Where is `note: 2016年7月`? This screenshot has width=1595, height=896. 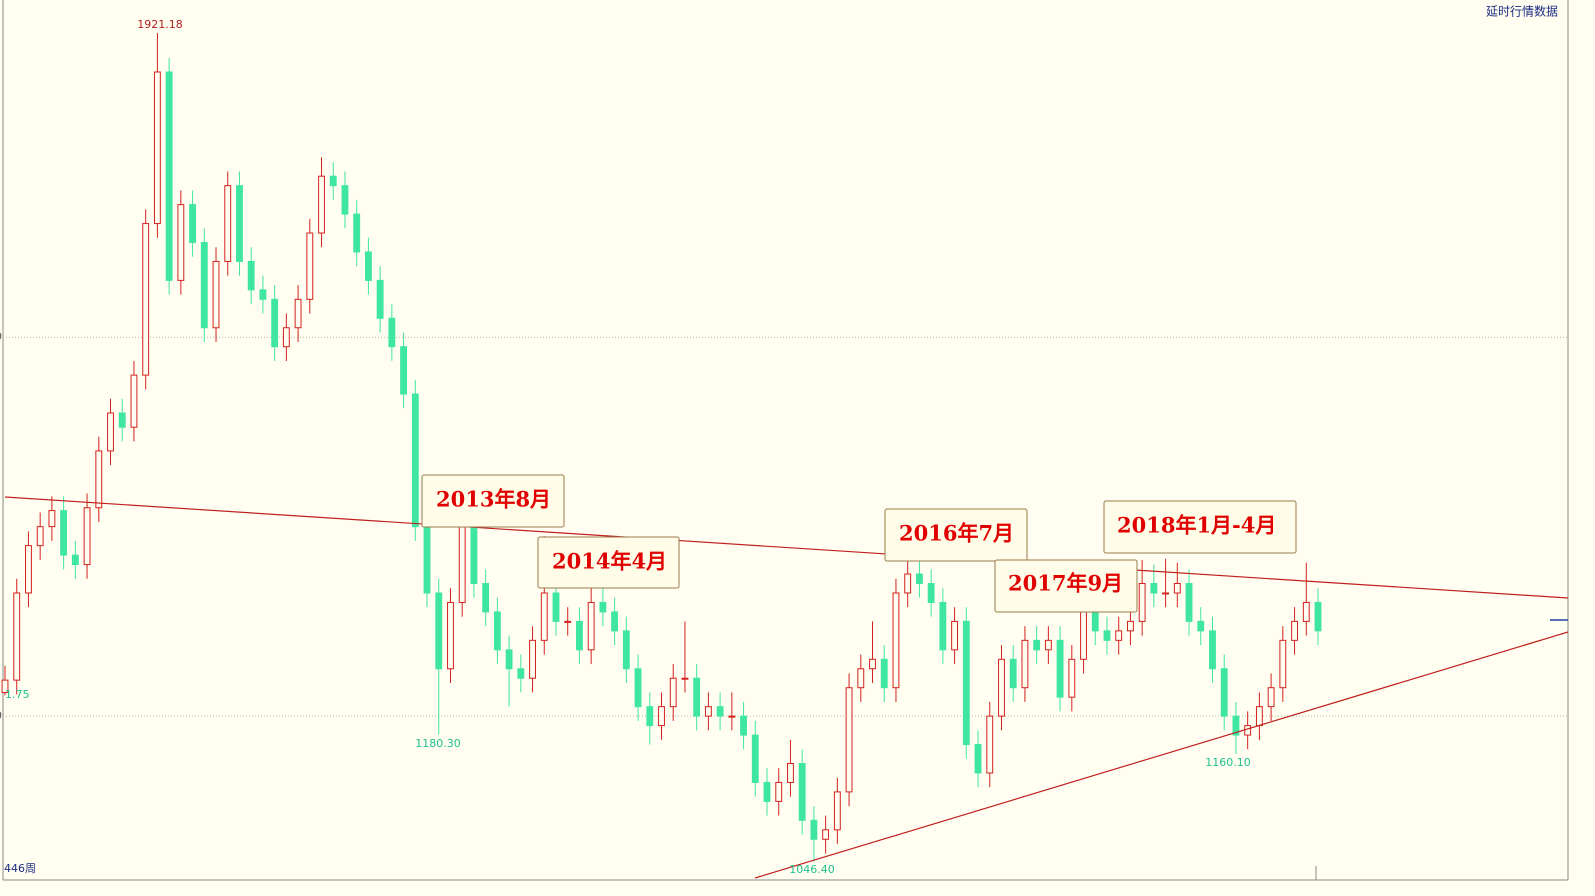 note: 2016年7月 is located at coordinates (956, 535).